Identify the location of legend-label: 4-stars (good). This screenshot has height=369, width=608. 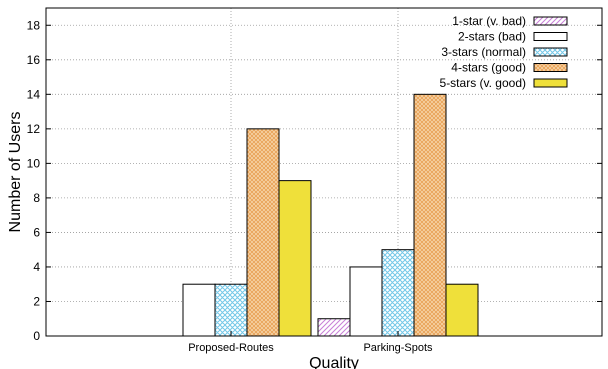
(488, 68).